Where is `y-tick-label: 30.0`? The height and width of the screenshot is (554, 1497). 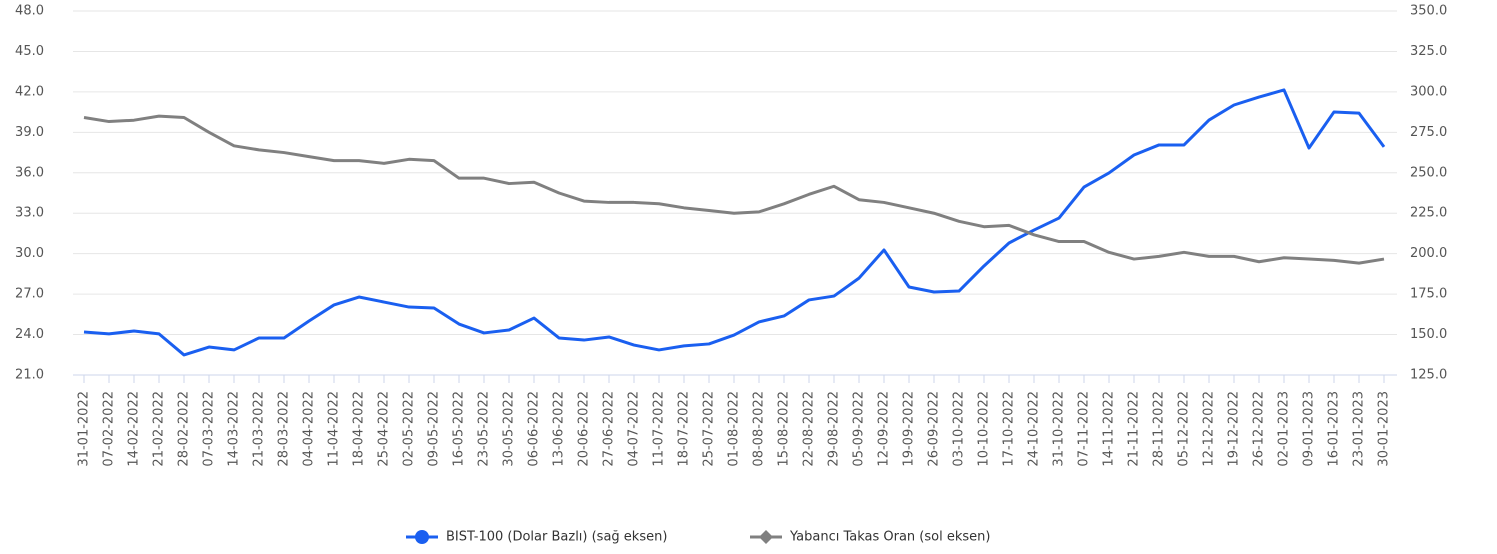 y-tick-label: 30.0 is located at coordinates (29, 253).